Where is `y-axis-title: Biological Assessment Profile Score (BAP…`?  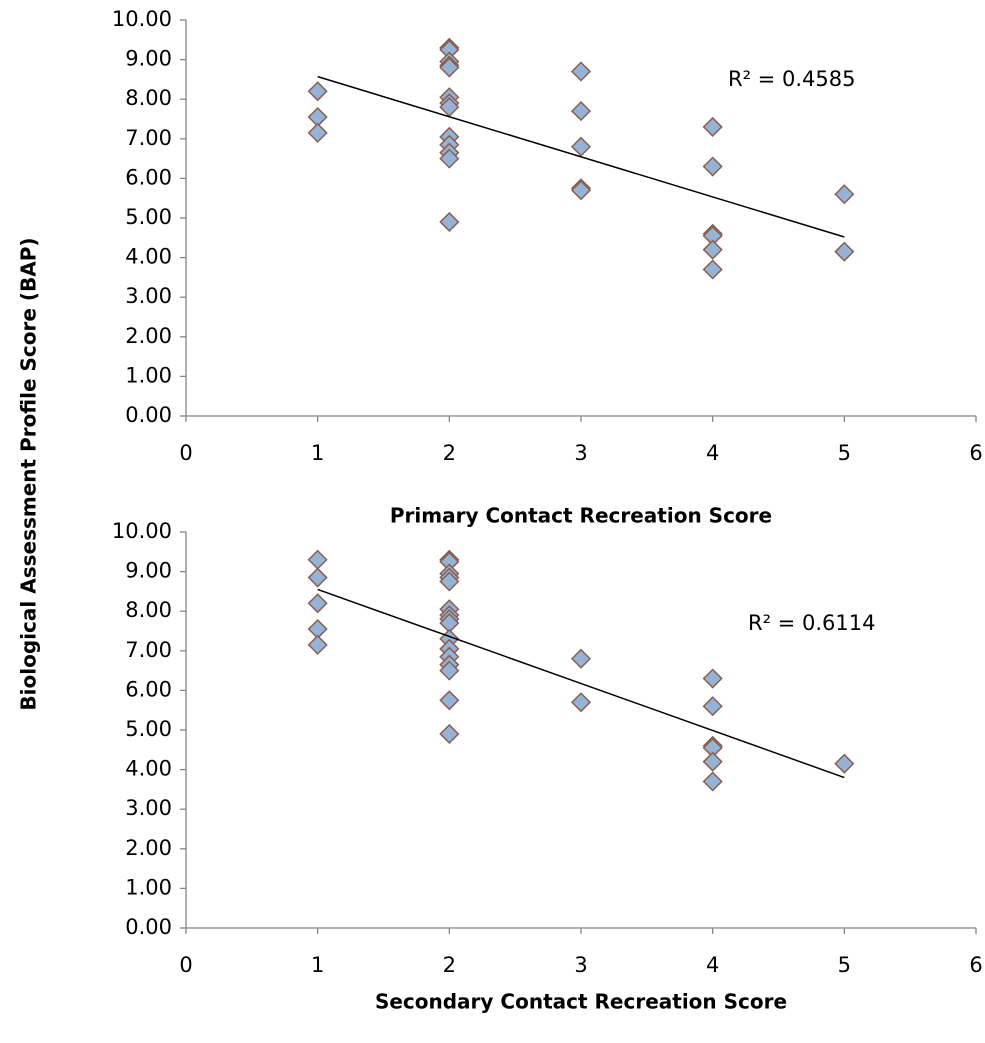 y-axis-title: Biological Assessment Profile Score (BAP… is located at coordinates (29, 473).